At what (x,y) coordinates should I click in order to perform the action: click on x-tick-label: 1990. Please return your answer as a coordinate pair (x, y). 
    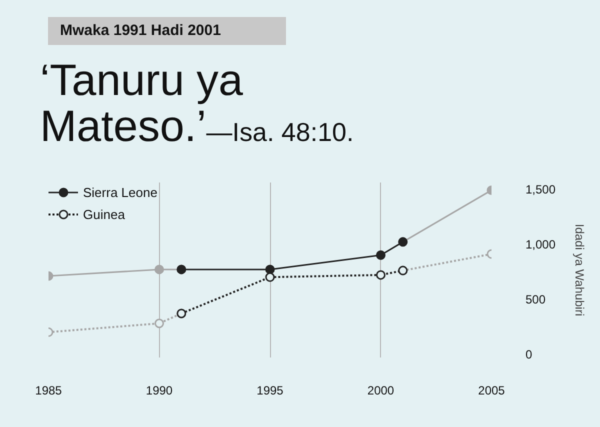
    Looking at the image, I should click on (159, 391).